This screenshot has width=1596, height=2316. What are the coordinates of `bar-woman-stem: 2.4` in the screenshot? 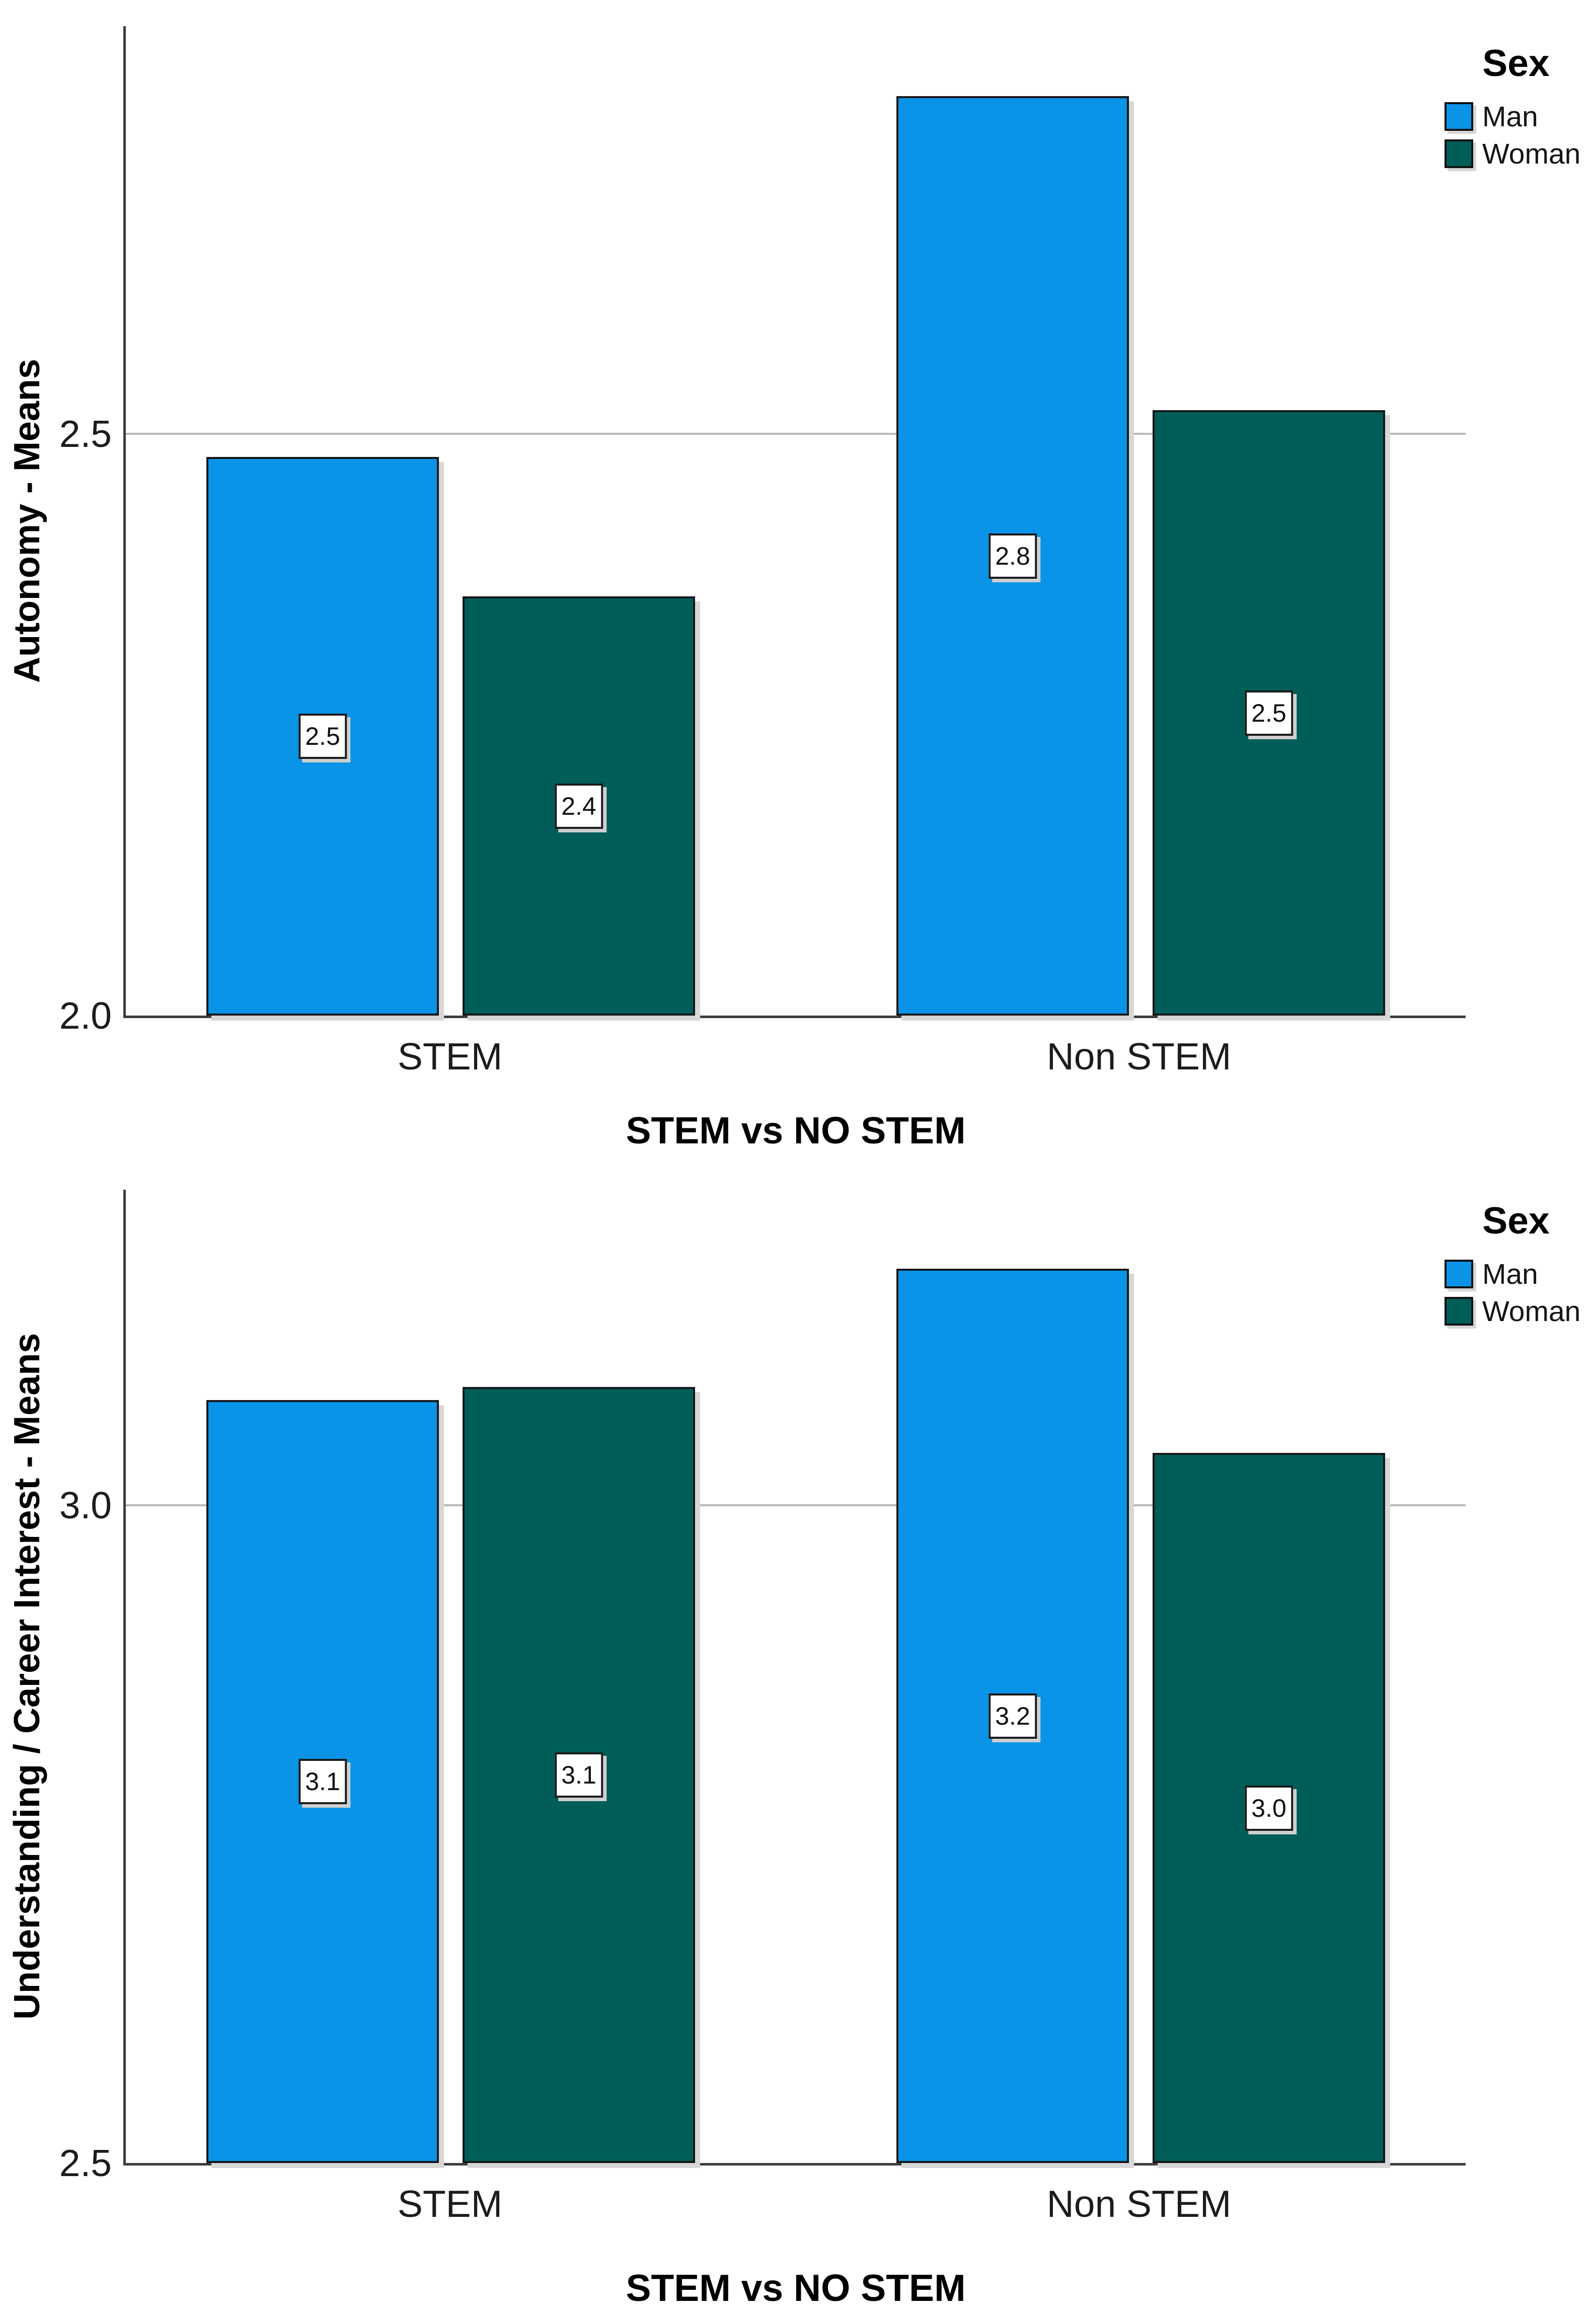 It's located at (579, 806).